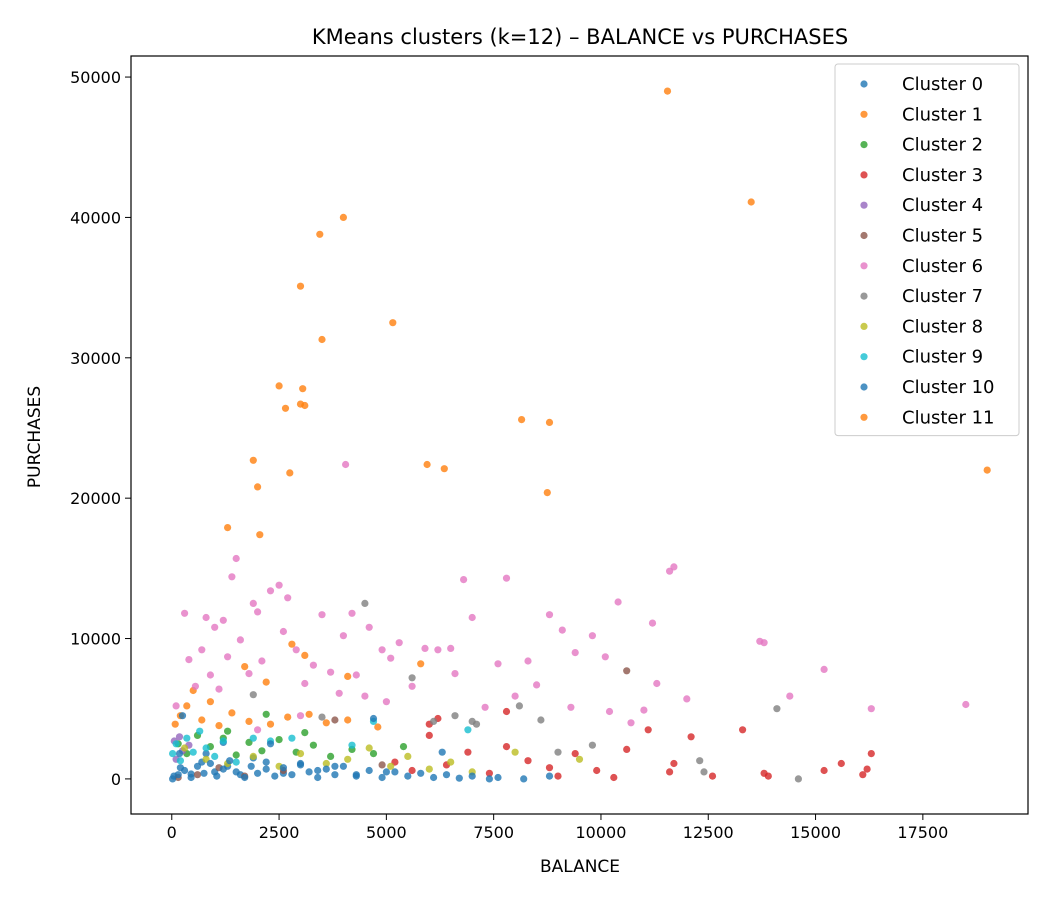 The height and width of the screenshot is (904, 1050). I want to click on y-tick-label: 0, so click(116, 779).